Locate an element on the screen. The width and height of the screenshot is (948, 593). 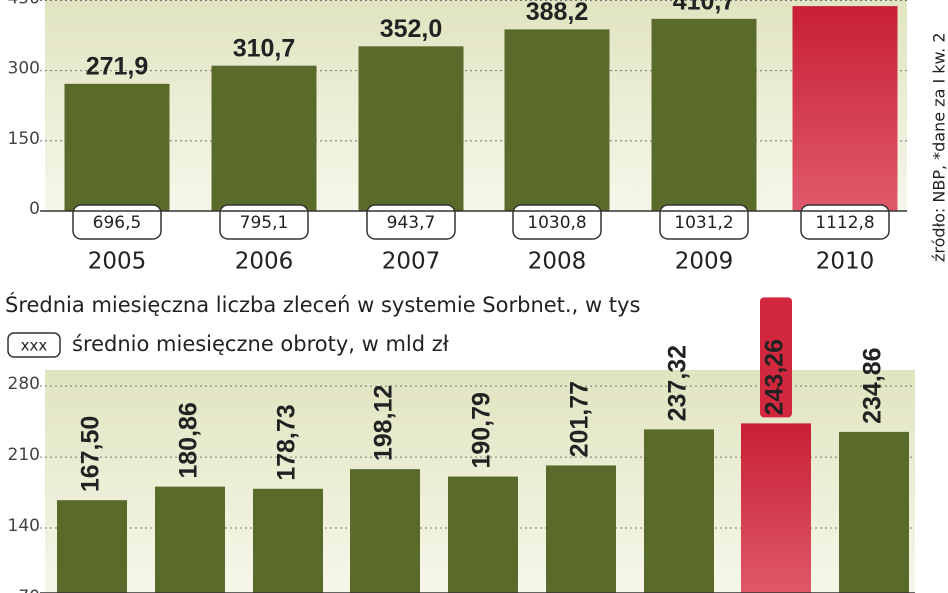
y-tick-label: 150 is located at coordinates (24, 139).